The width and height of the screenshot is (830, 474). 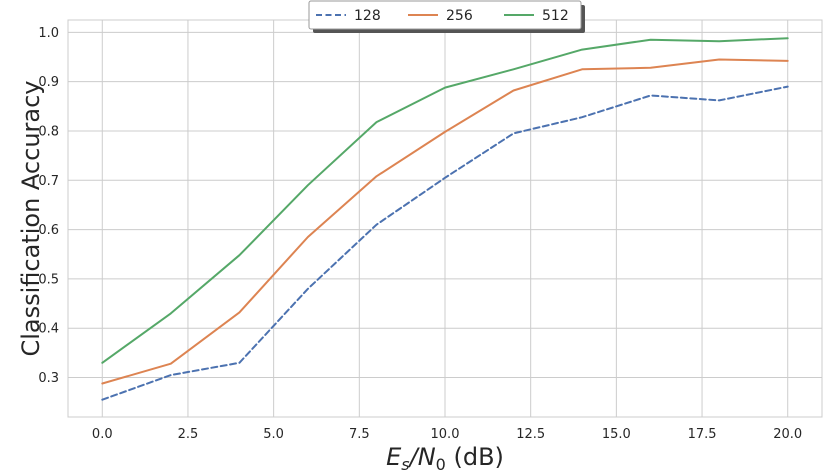 I want to click on x-tick-label: 5.0, so click(x=273, y=434).